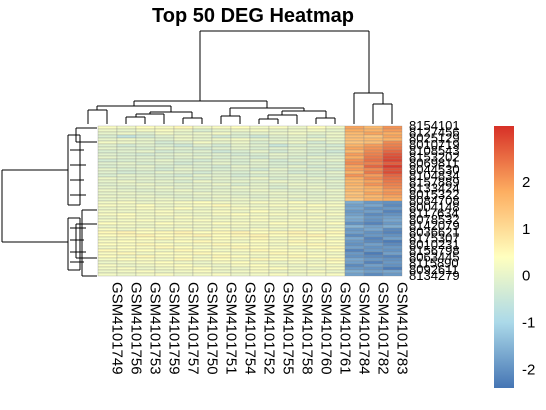 The width and height of the screenshot is (546, 410). Describe the element at coordinates (117, 328) in the screenshot. I see `column-label: GSM4101749` at that location.